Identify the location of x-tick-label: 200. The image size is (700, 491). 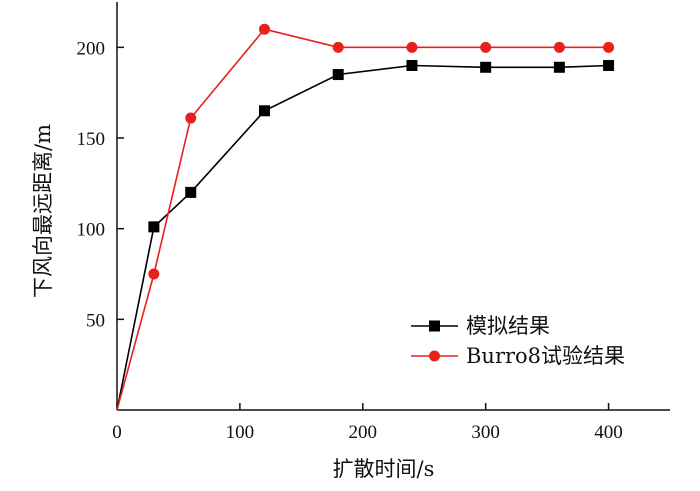
(363, 432).